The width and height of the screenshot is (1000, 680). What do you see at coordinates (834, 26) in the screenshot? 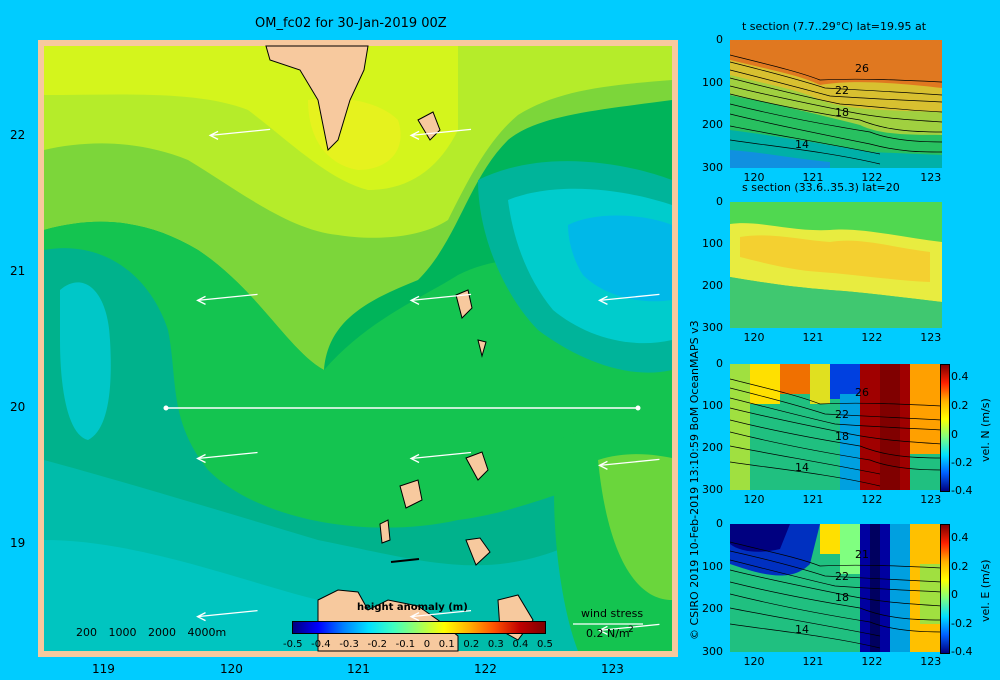
I see `t-section-title: t section (7.7..29°C) lat=19.95 at` at bounding box center [834, 26].